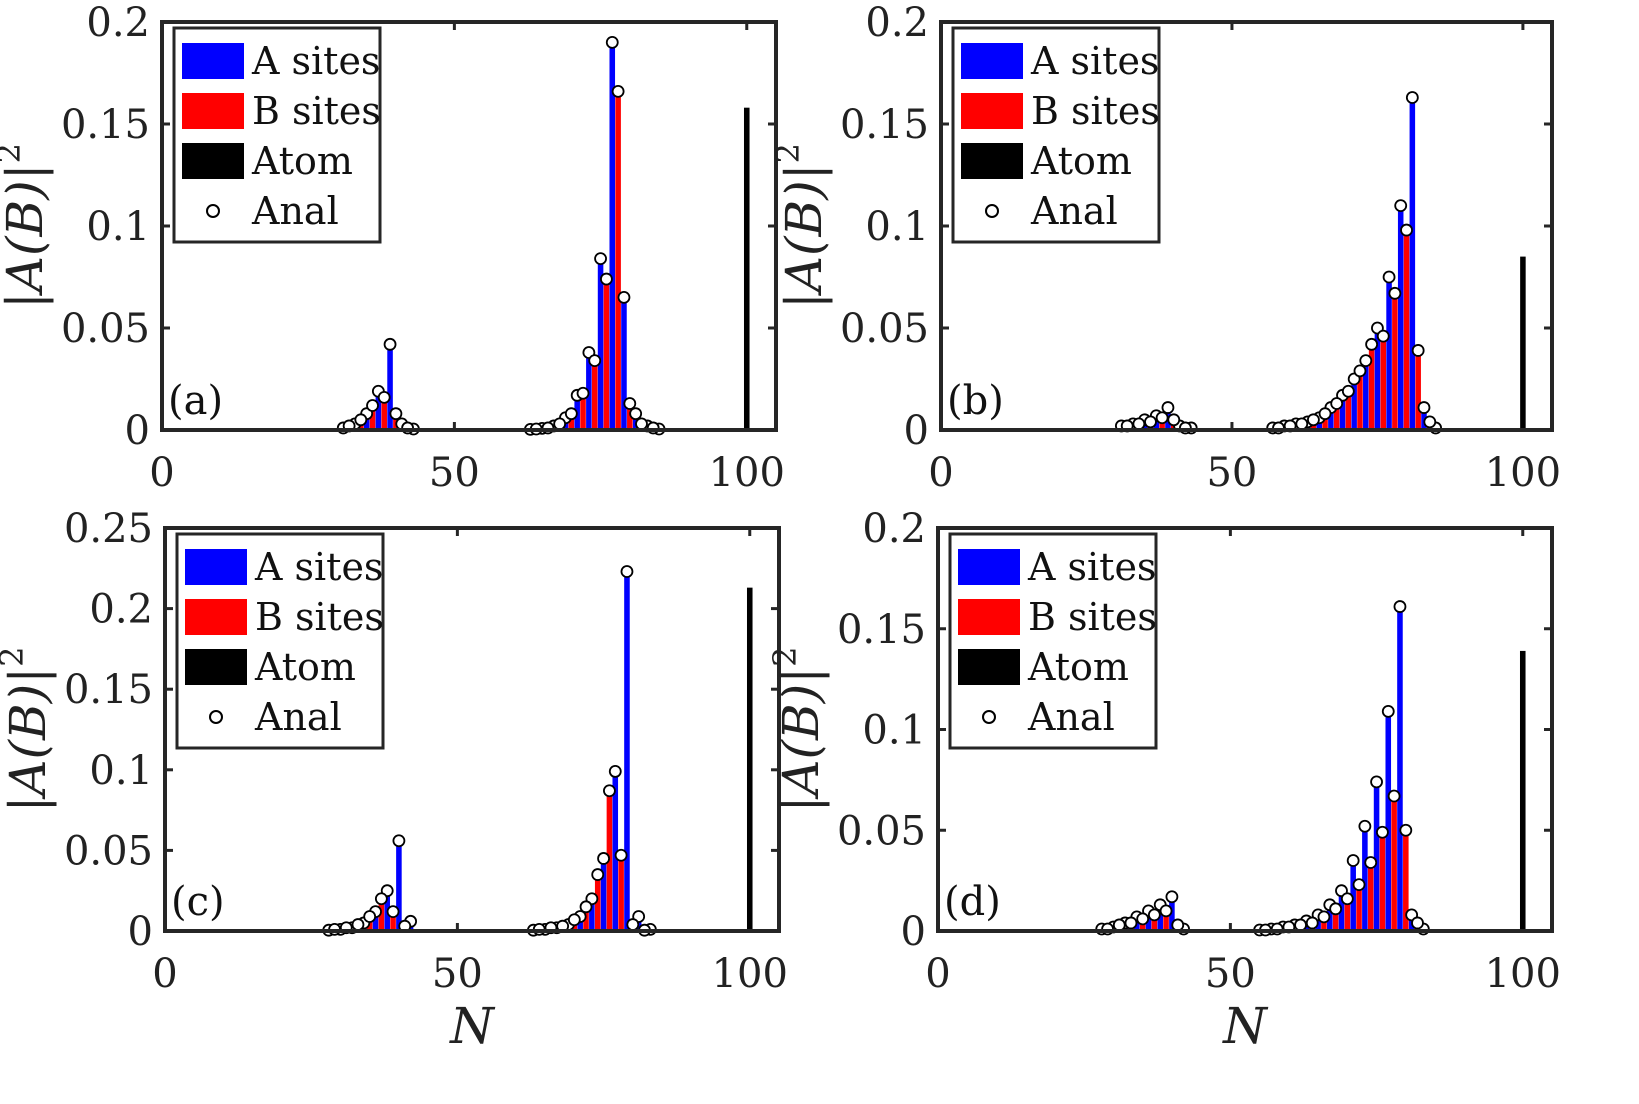  Describe the element at coordinates (198, 902) in the screenshot. I see `panel-label: (c)` at that location.